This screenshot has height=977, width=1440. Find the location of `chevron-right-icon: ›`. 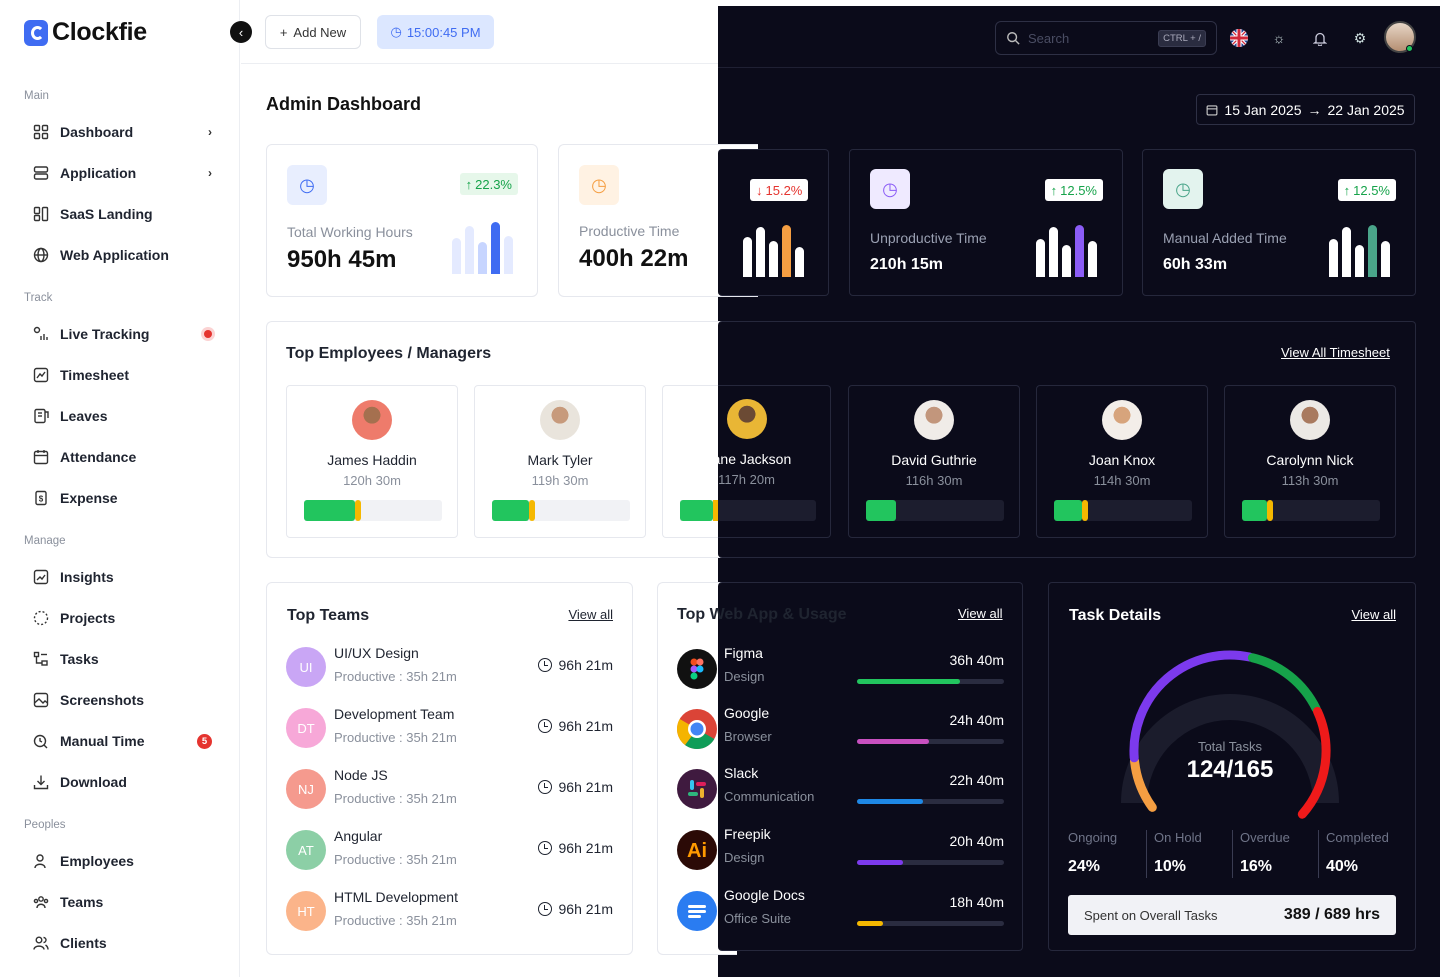

chevron-right-icon: › is located at coordinates (210, 132).